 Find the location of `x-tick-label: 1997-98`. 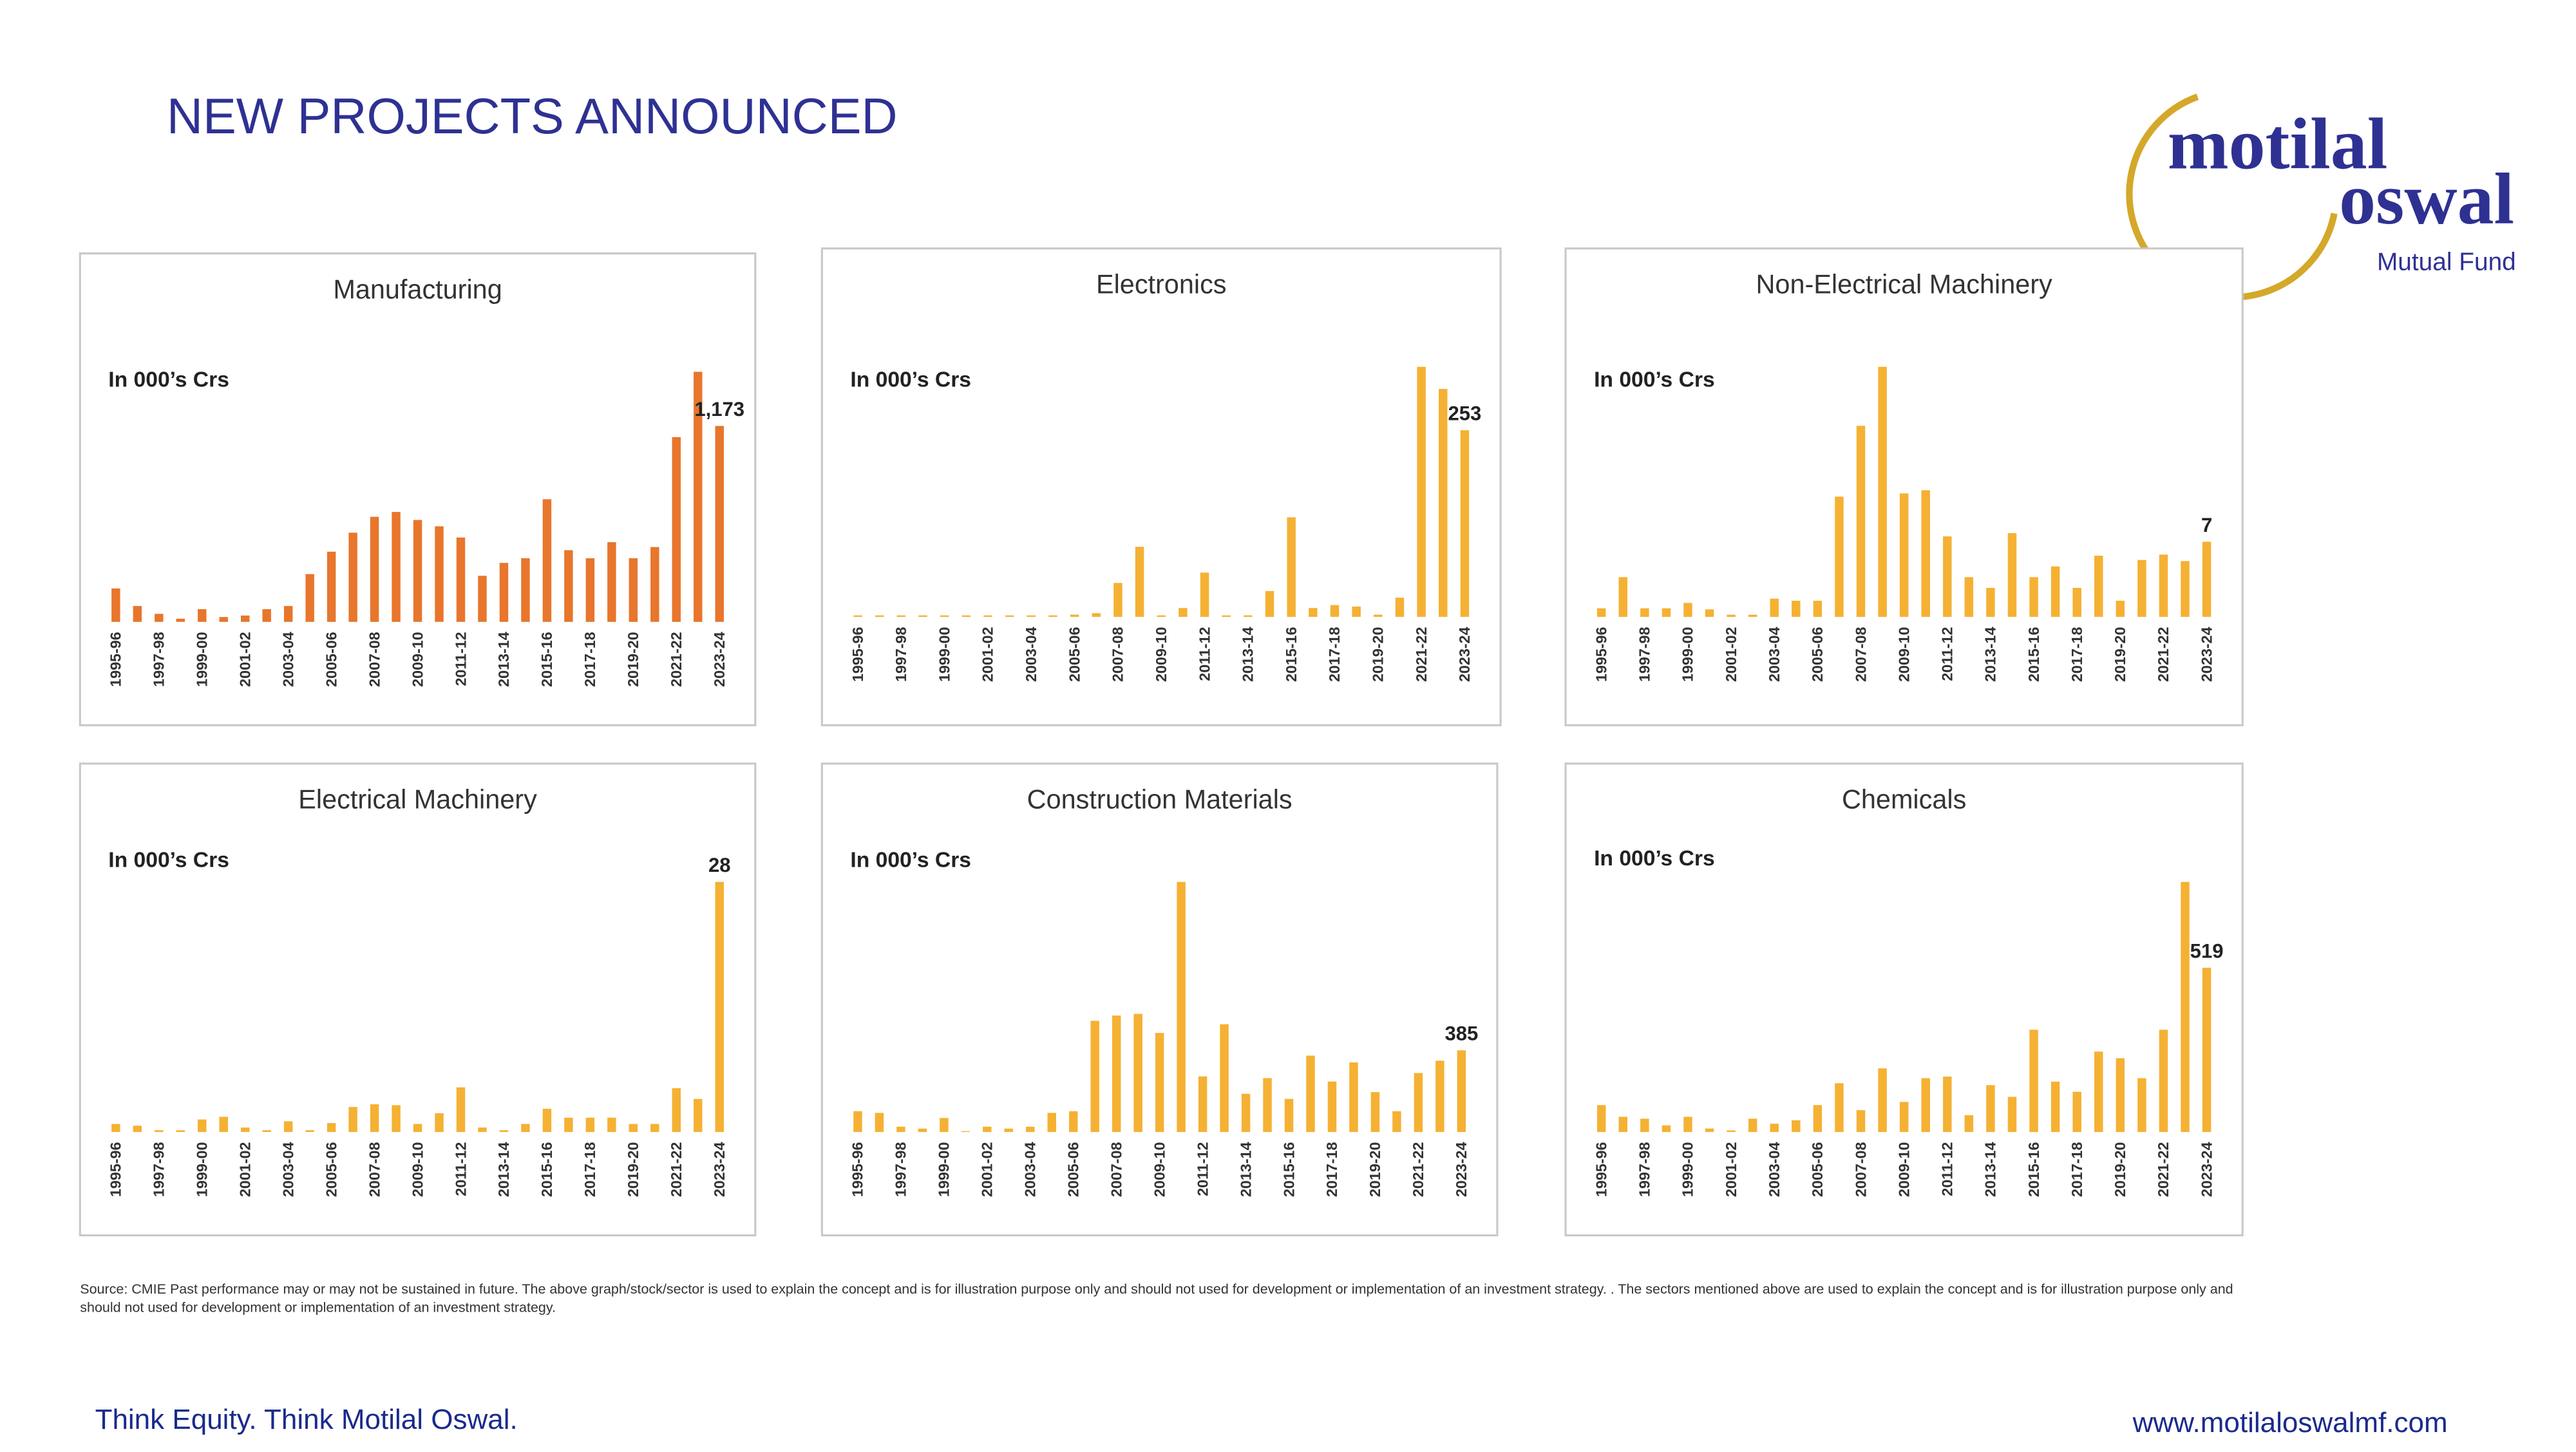

x-tick-label: 1997-98 is located at coordinates (159, 1170).